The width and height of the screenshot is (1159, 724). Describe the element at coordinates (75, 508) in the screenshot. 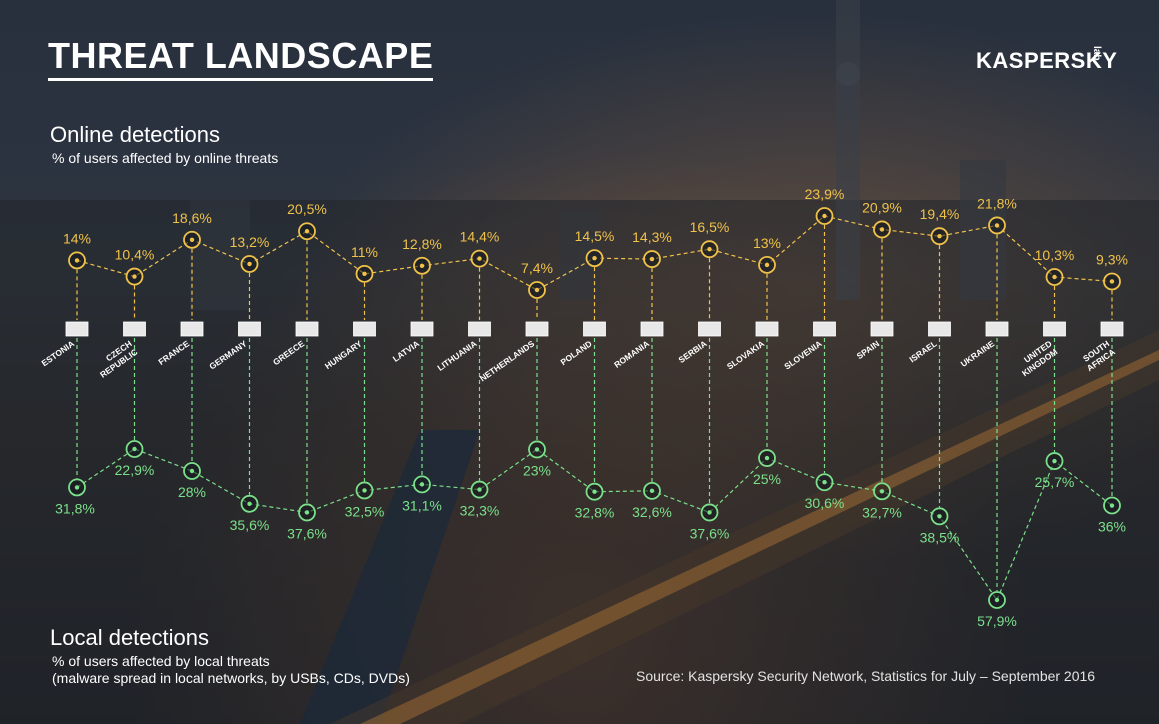

I see `local-value-label: 31,8%` at that location.